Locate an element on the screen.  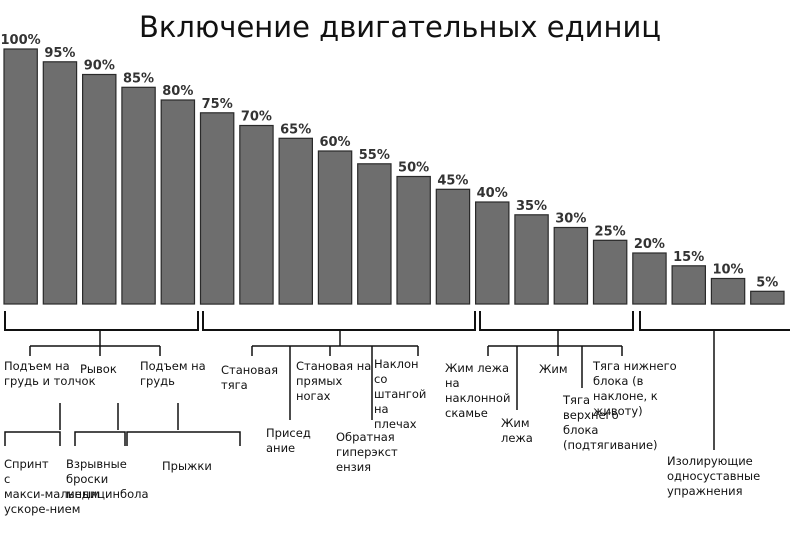
value-label-19: 10% is located at coordinates (727, 270).